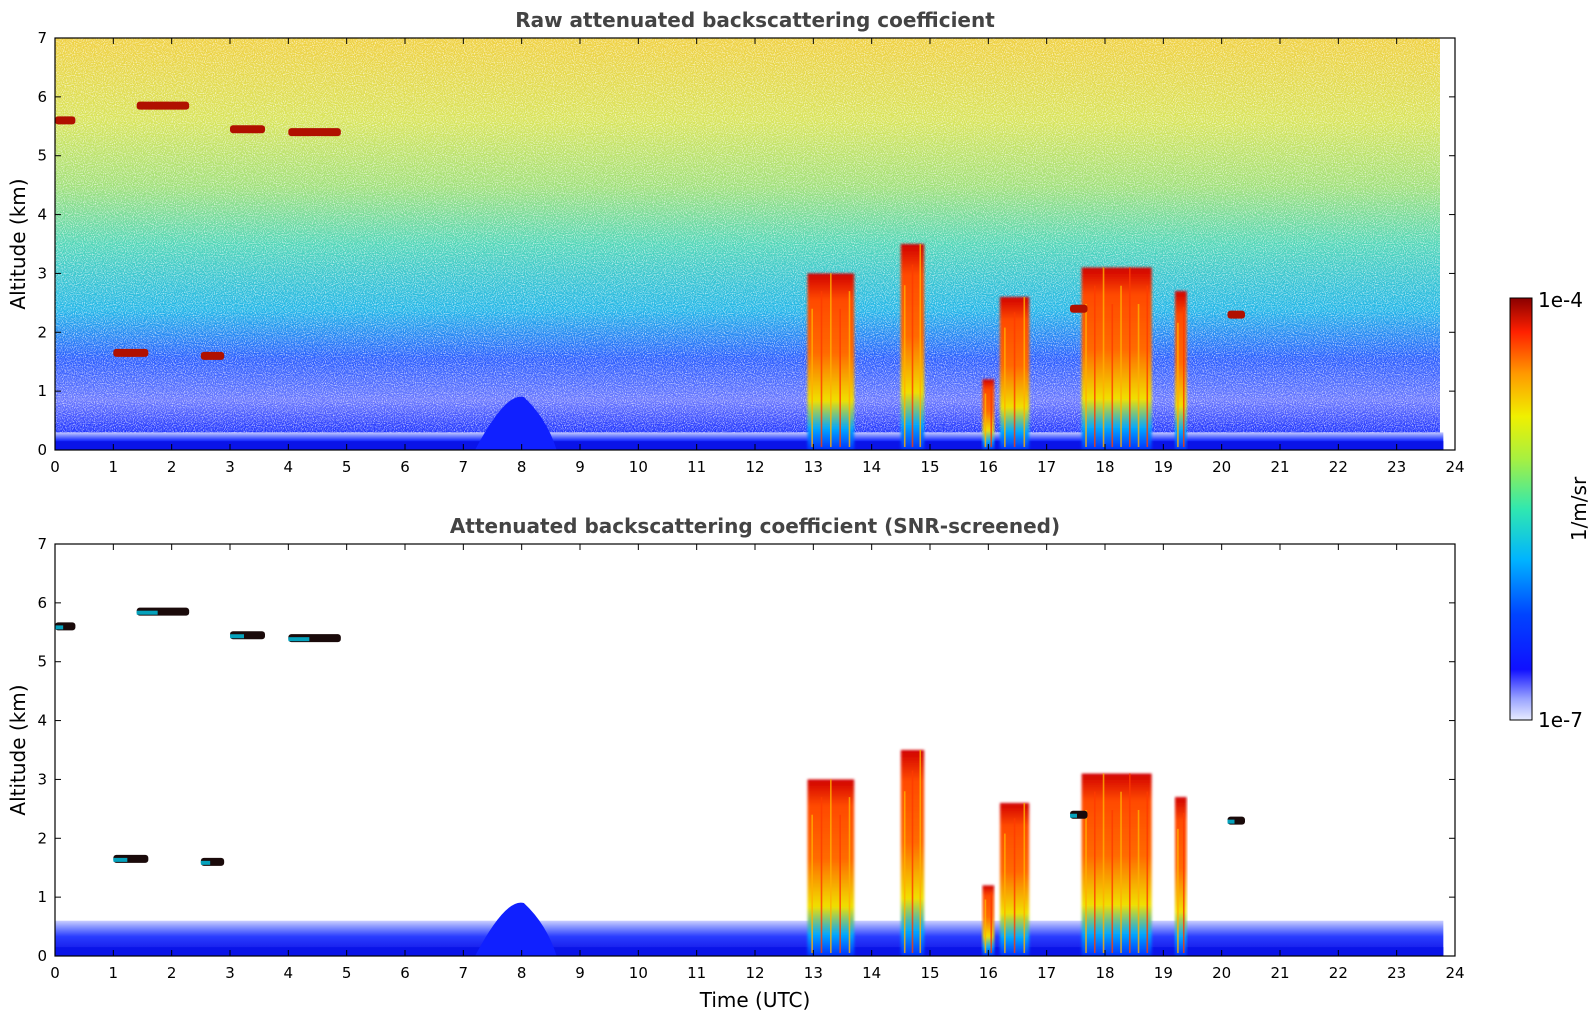 This screenshot has width=1595, height=1020. What do you see at coordinates (42, 956) in the screenshot?
I see `y-tick-label: 0` at bounding box center [42, 956].